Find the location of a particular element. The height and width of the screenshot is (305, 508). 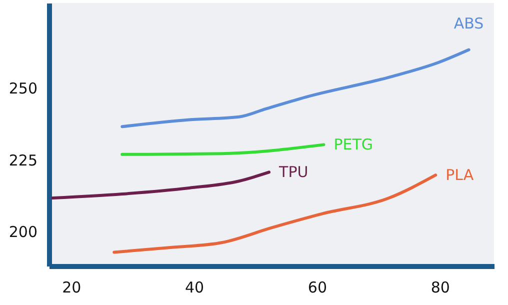

y-tick-label: 225 is located at coordinates (23, 160).